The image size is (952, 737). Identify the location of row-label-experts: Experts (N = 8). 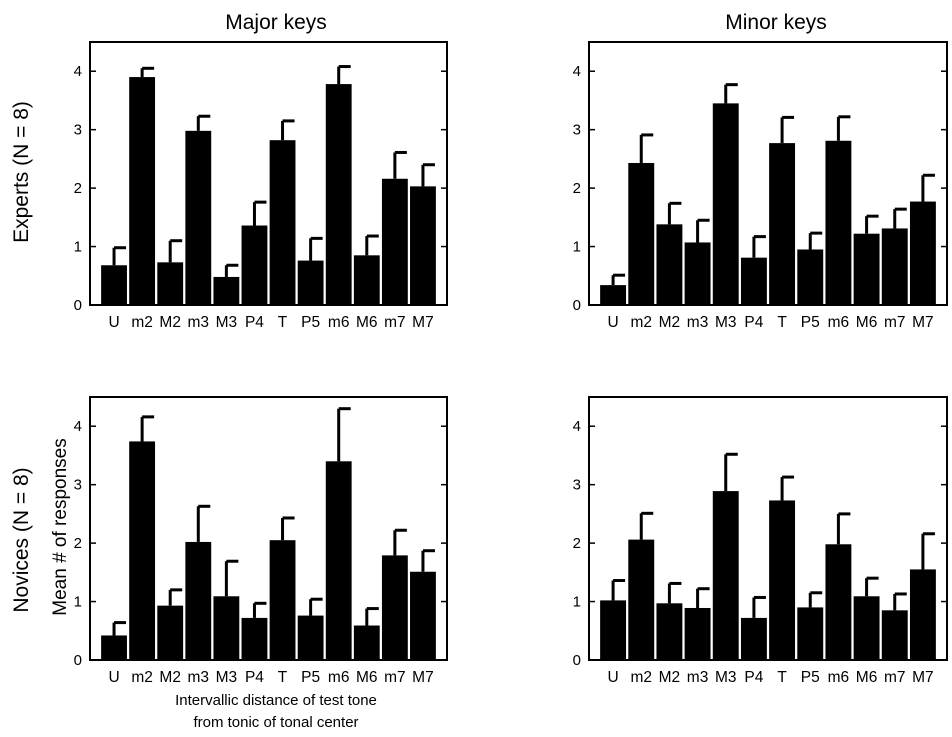
(21, 172).